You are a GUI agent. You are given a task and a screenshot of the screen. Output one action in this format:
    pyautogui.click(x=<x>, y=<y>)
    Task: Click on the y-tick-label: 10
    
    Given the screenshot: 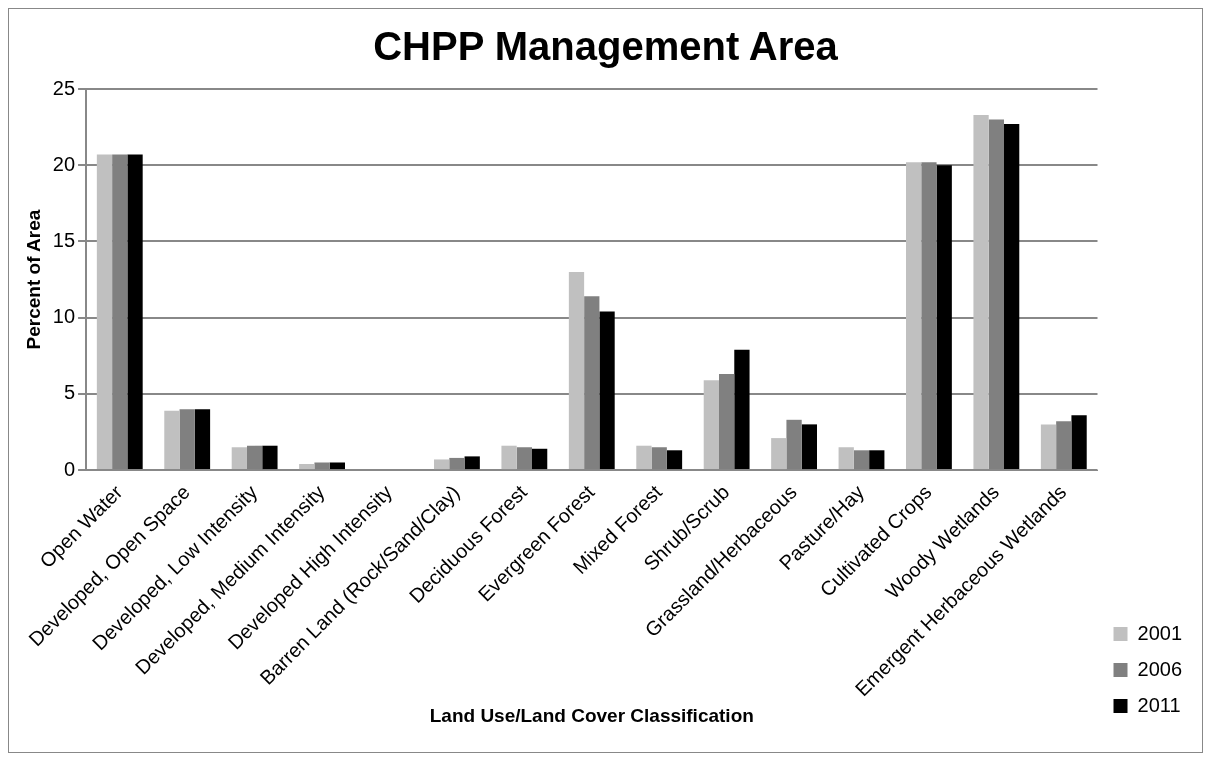 What is the action you would take?
    pyautogui.click(x=64, y=316)
    